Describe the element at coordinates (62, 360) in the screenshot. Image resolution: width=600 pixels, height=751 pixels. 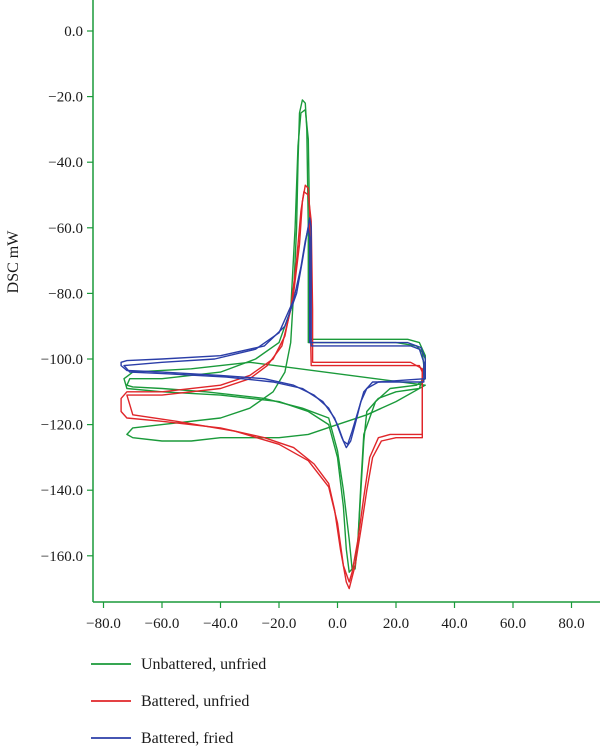
I see `y-tick-label: −100.0` at that location.